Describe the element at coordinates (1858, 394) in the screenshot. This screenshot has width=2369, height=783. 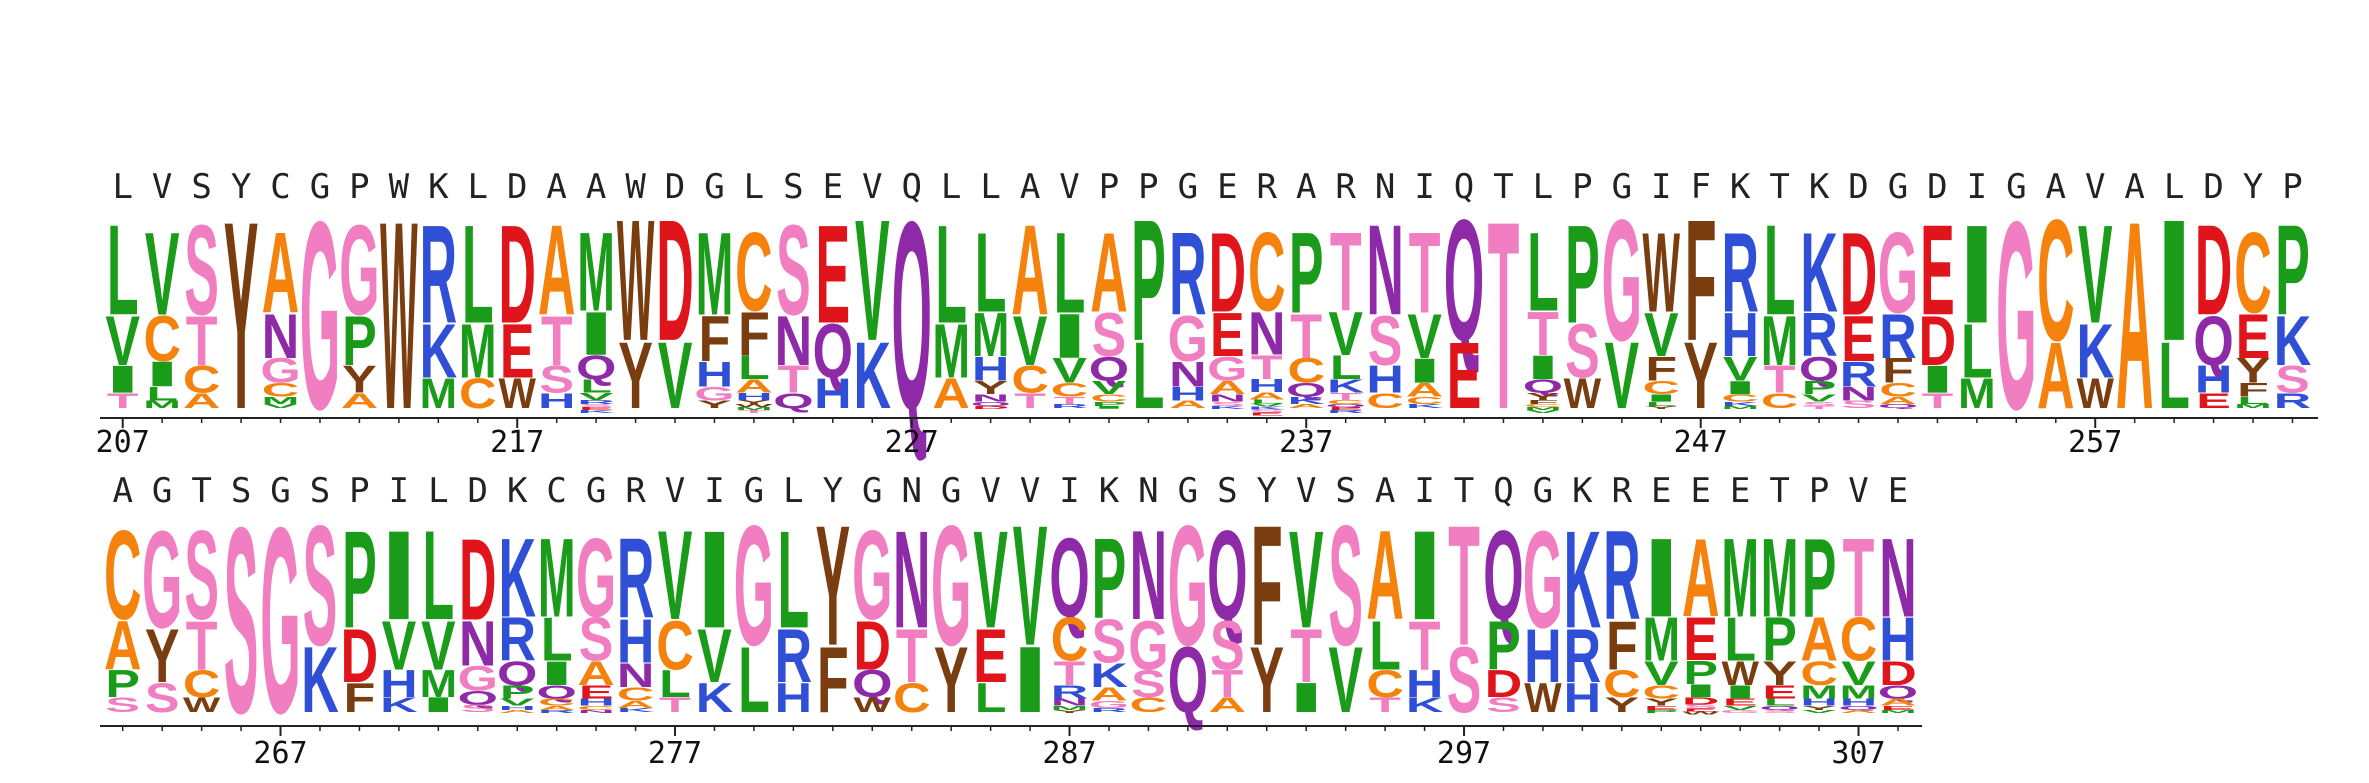
I see `logo-letter-glyph: N` at that location.